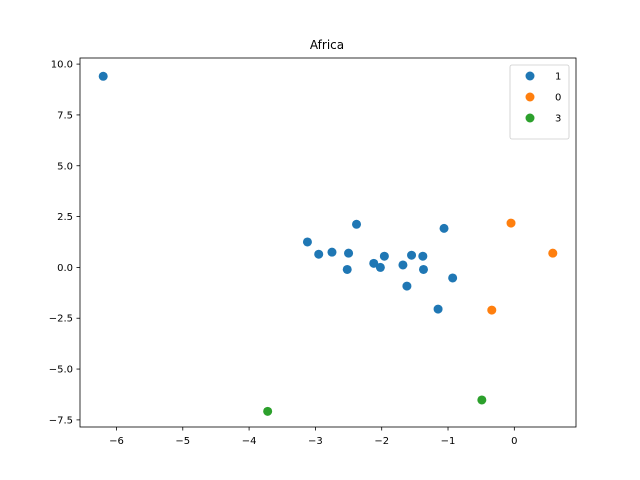 Image resolution: width=640 pixels, height=480 pixels. I want to click on y-tick-label-0: −7.5, so click(61, 420).